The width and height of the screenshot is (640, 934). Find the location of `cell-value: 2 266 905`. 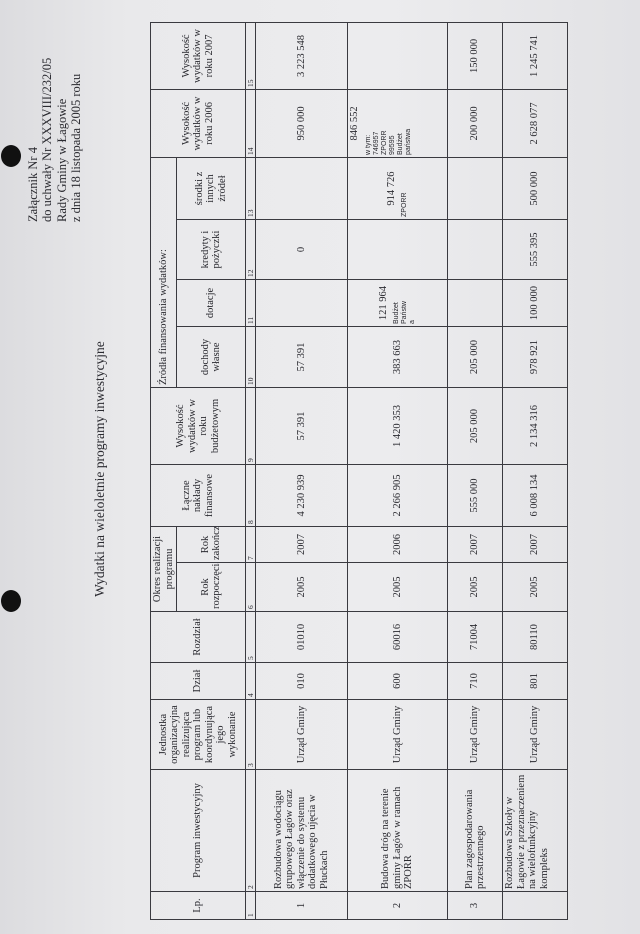

cell-value: 2 266 905 is located at coordinates (397, 495).